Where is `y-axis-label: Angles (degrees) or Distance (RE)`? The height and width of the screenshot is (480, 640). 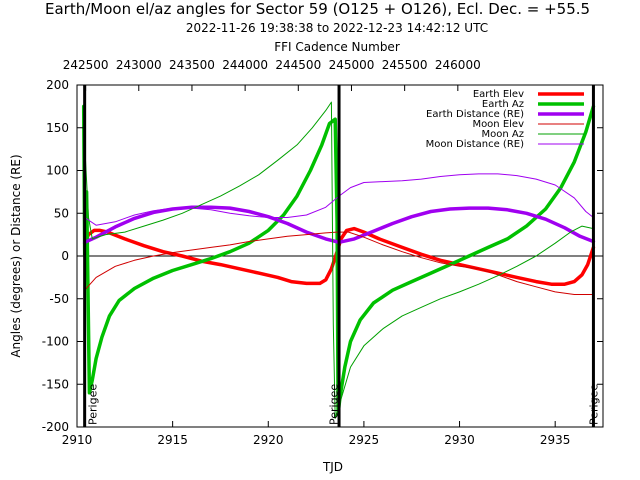 y-axis-label: Angles (degrees) or Distance (RE) is located at coordinates (16, 255).